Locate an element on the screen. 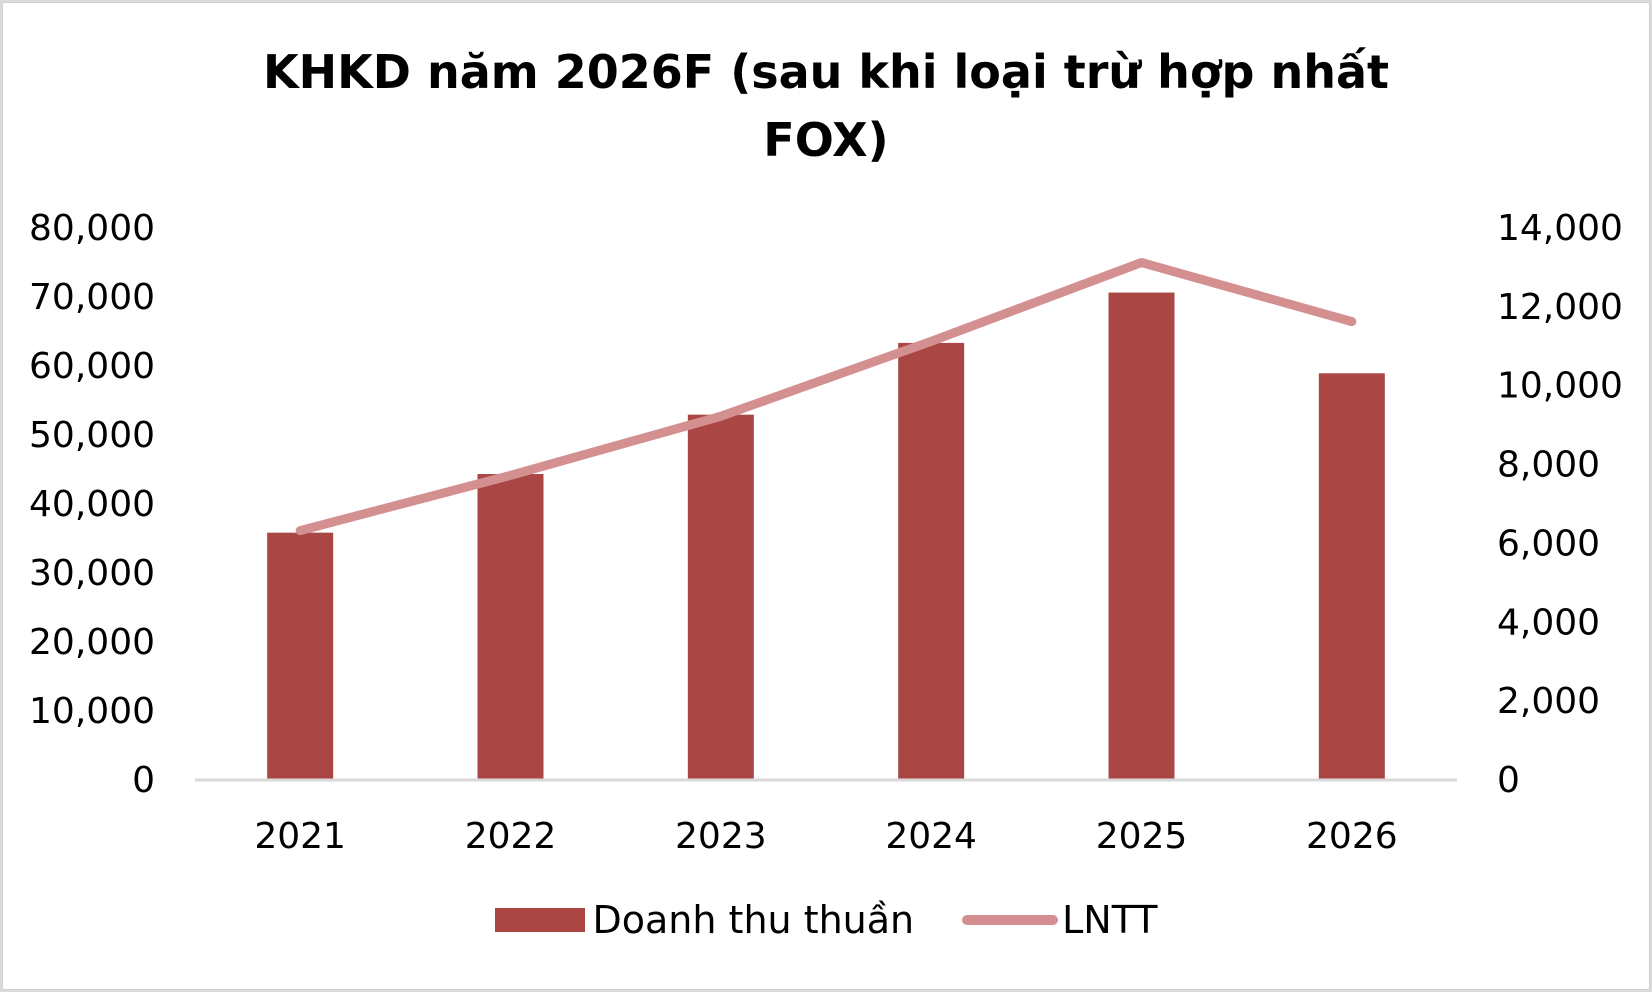  right-axis-tick: 8,000 is located at coordinates (1548, 465).